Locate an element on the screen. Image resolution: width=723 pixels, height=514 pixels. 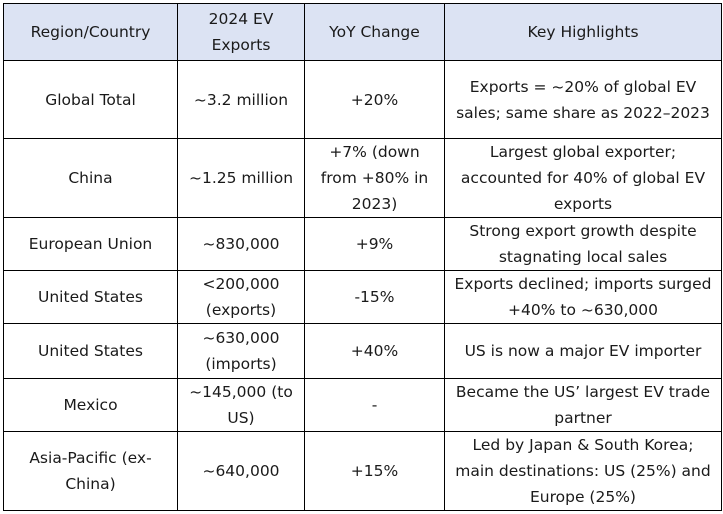
cell-exports: ~630,000 (imports) is located at coordinates (241, 351).